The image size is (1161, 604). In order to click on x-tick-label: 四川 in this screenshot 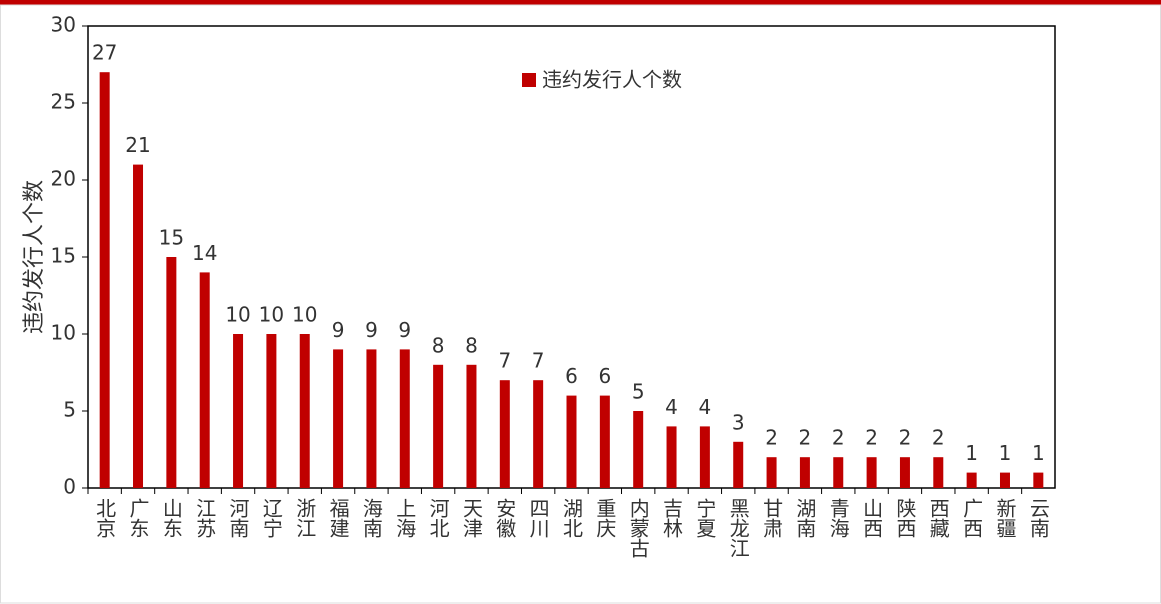, I will do `click(538, 518)`.